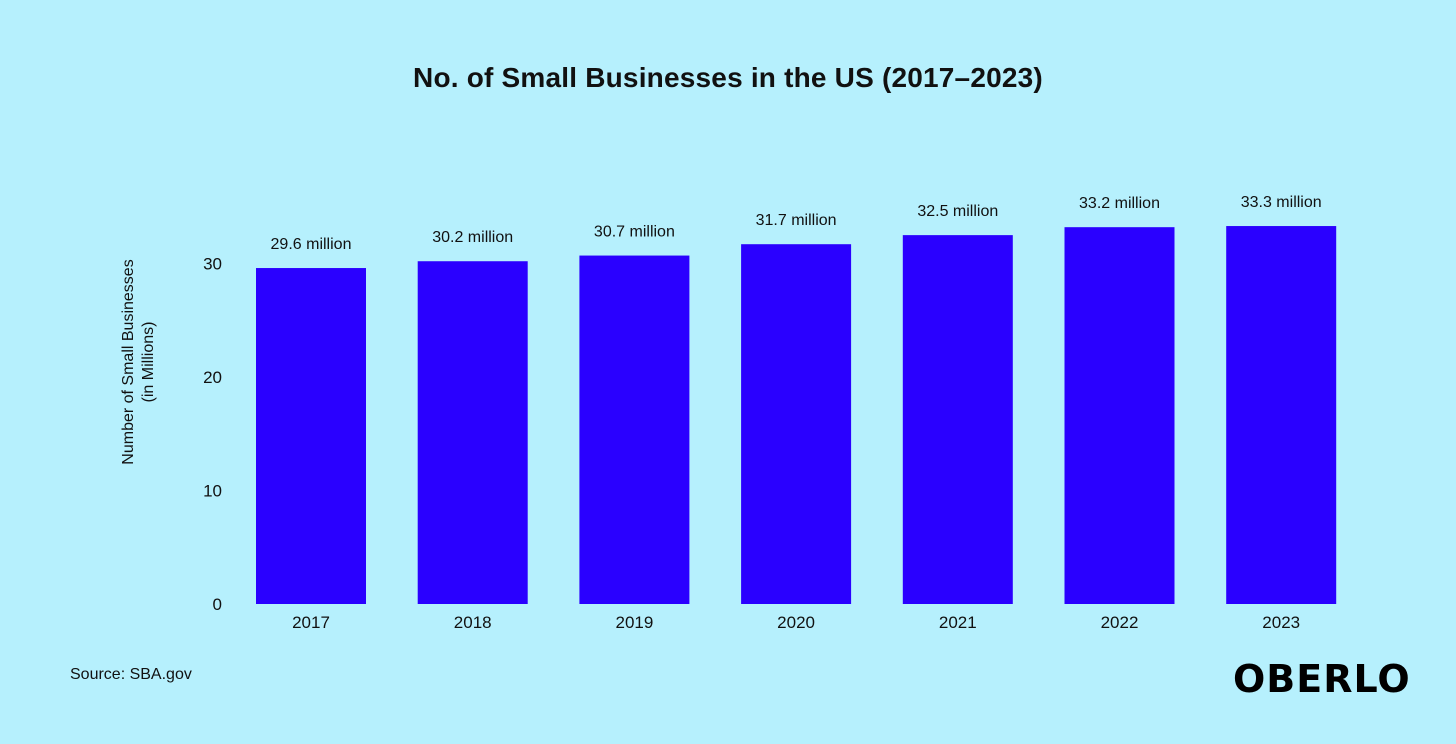 Image resolution: width=1456 pixels, height=744 pixels. Describe the element at coordinates (1119, 415) in the screenshot. I see `bar-2022` at that location.